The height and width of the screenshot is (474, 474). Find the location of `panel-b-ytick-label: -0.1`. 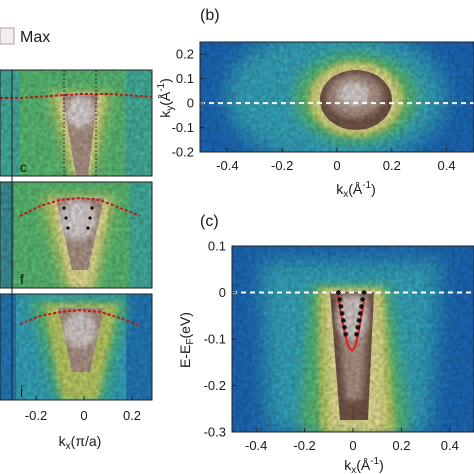

panel-b-ytick-label: -0.1 is located at coordinates (183, 127).